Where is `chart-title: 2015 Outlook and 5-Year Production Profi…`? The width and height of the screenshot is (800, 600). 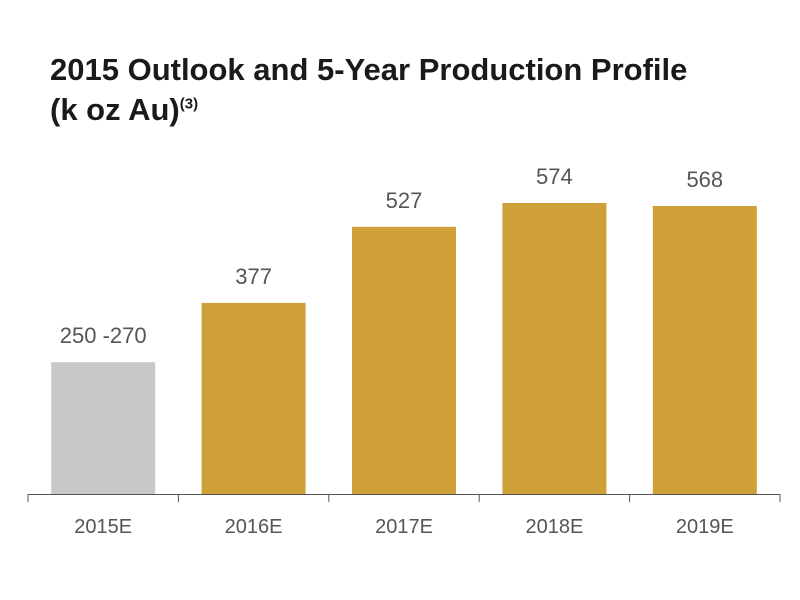 chart-title: 2015 Outlook and 5-Year Production Profi… is located at coordinates (368, 90).